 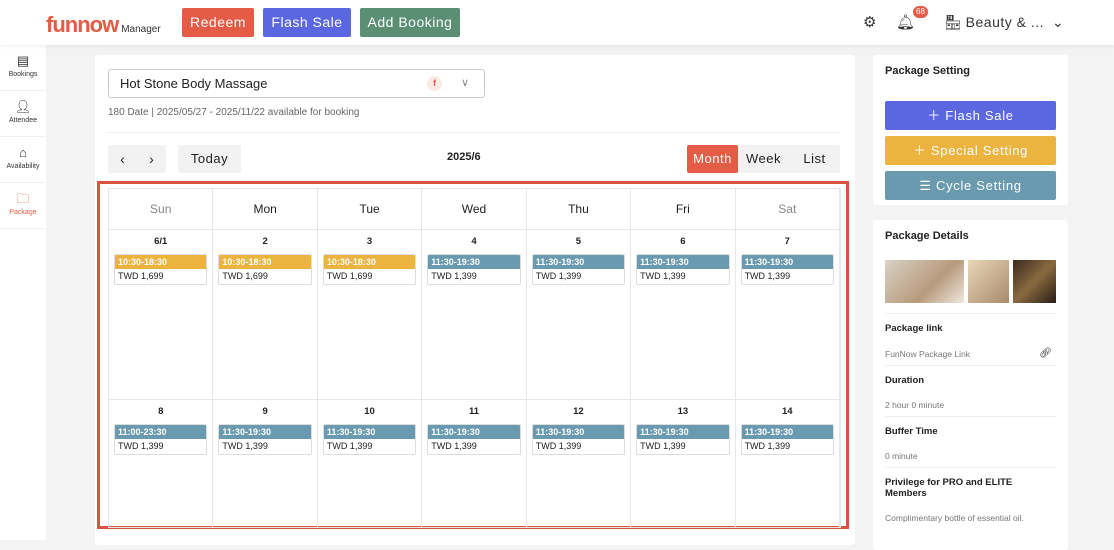 I want to click on flash-sale-setting-button: ＋ Flash Sale, so click(x=970, y=115).